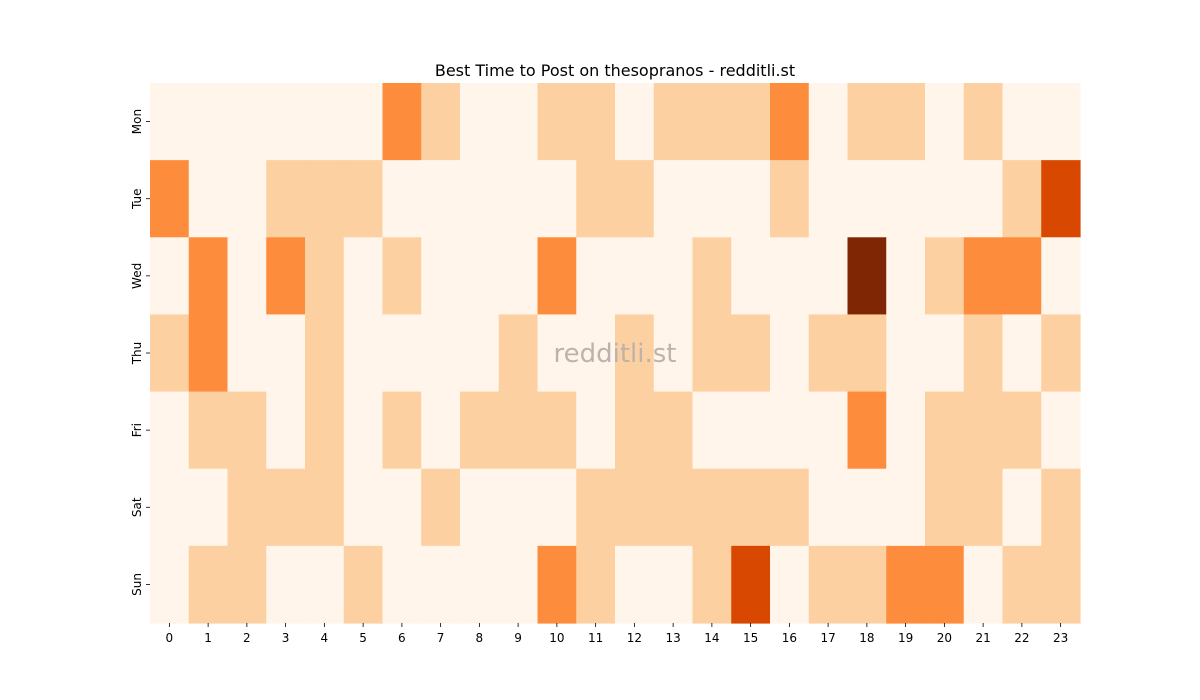 This screenshot has width=1200, height=700. What do you see at coordinates (1060, 638) in the screenshot?
I see `x-tick-label-23: 23` at bounding box center [1060, 638].